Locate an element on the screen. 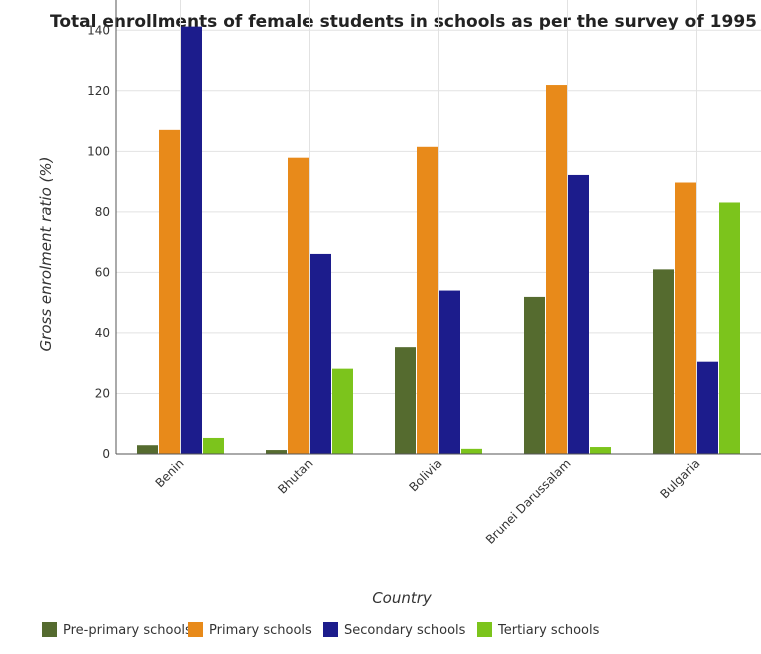  bar-primary-schools-bolivia is located at coordinates (427, 300).